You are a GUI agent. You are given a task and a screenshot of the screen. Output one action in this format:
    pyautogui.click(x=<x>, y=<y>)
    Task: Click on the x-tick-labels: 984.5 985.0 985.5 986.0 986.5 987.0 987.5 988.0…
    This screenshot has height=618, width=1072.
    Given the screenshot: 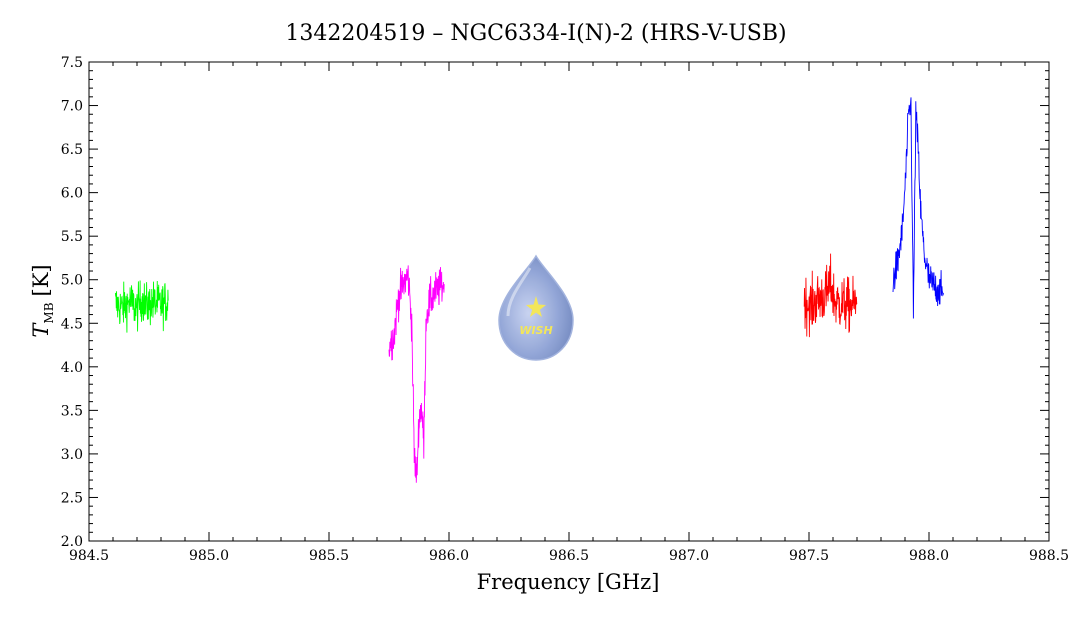 What is the action you would take?
    pyautogui.click(x=569, y=556)
    